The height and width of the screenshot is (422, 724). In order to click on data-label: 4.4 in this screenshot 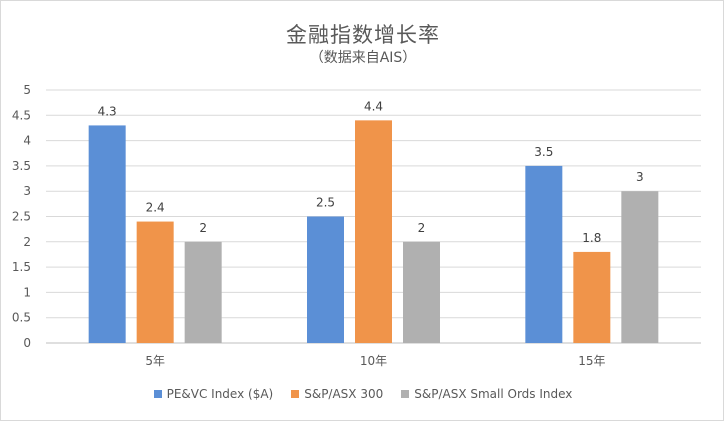, I will do `click(373, 106)`.